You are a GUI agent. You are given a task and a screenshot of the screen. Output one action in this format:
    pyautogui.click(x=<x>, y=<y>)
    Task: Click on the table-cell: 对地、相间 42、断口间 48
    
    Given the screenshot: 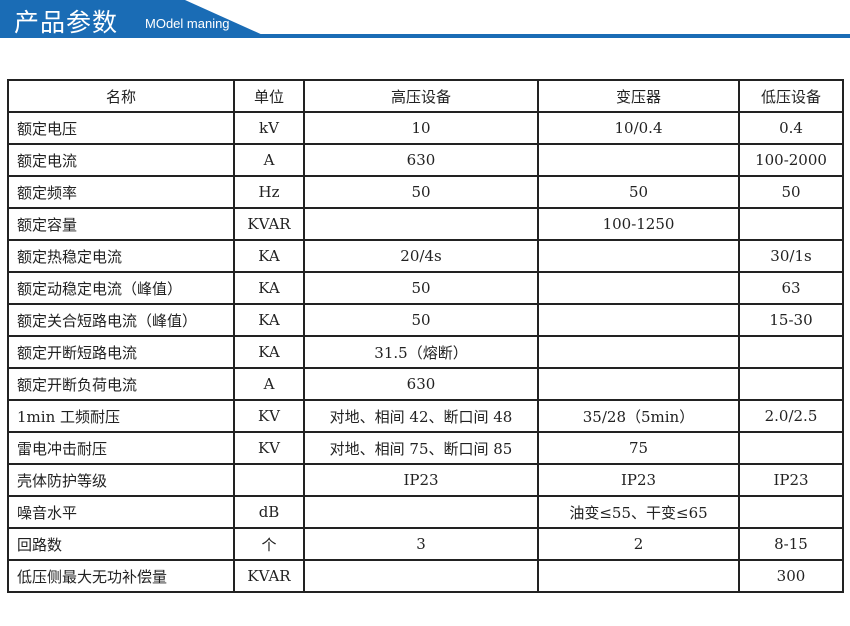 What is the action you would take?
    pyautogui.click(x=421, y=416)
    